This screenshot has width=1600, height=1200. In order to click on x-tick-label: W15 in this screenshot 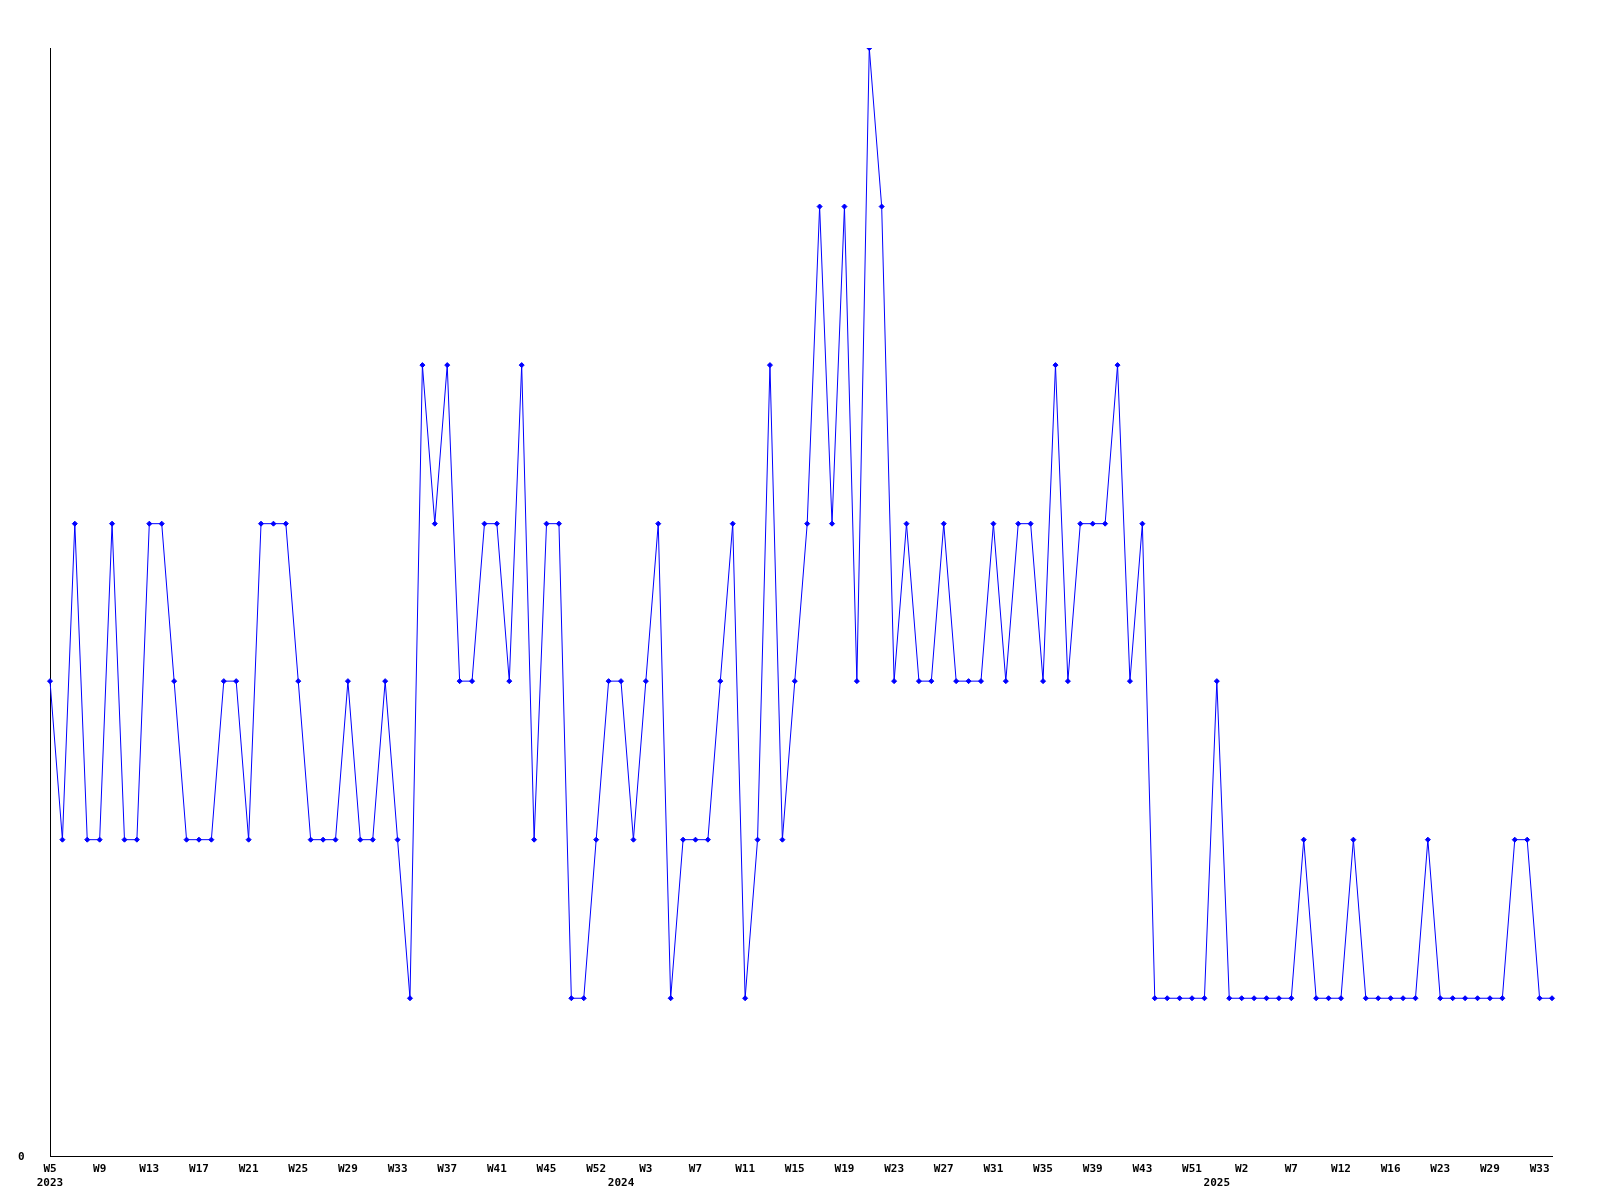, I will do `click(794, 1169)`.